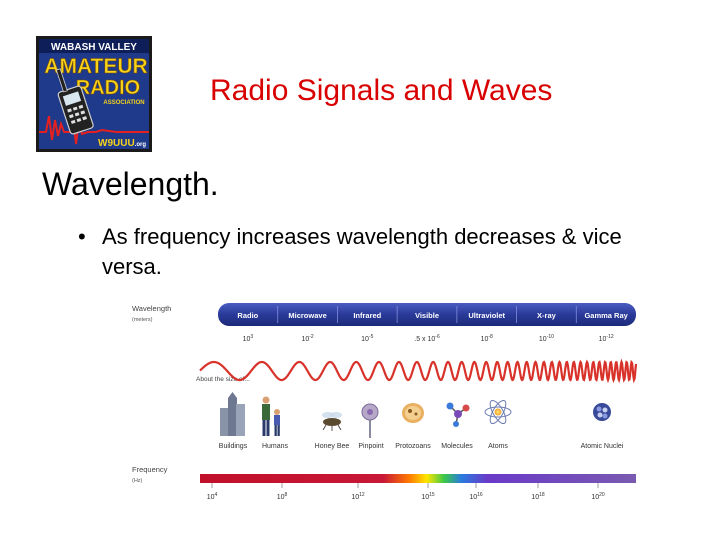  Describe the element at coordinates (546, 338) in the screenshot. I see `wavelength-value: 10-10` at that location.